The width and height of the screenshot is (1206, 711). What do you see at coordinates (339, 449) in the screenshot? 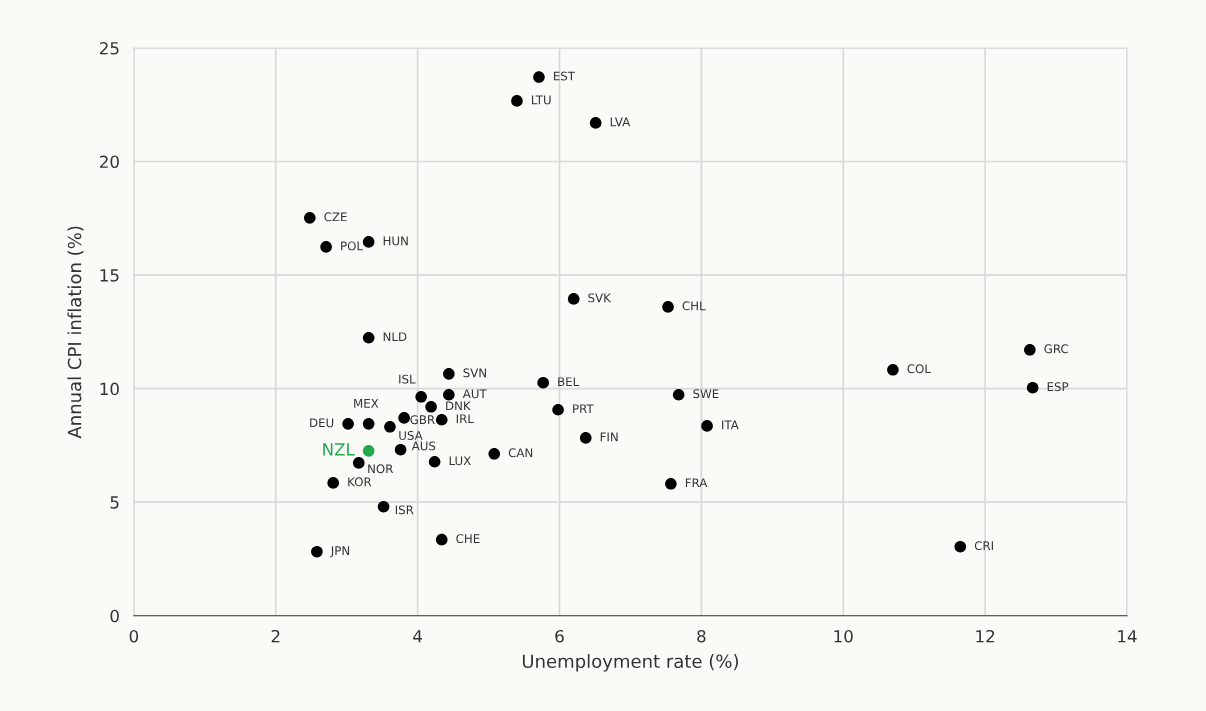
I see `annotation: NZL` at bounding box center [339, 449].